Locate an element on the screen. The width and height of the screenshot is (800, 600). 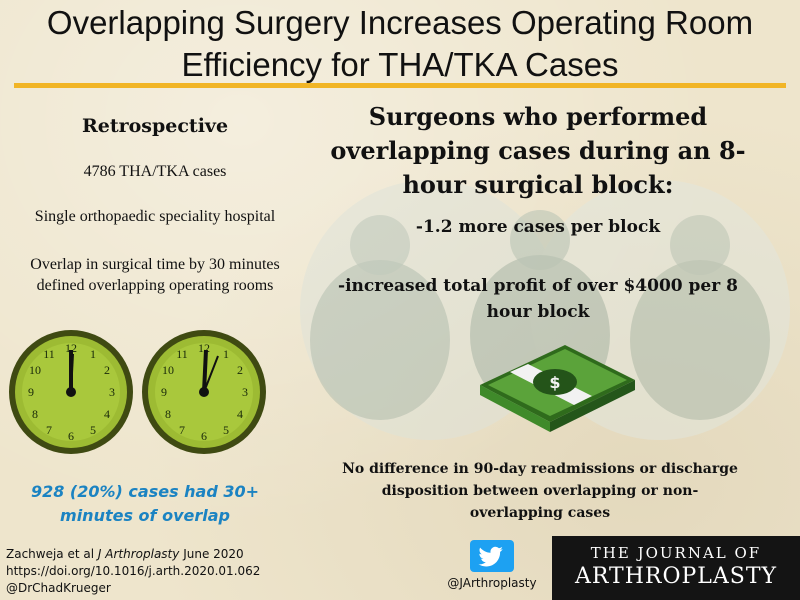
journal-logo-top: THE JOURNAL OF is located at coordinates (676, 553).